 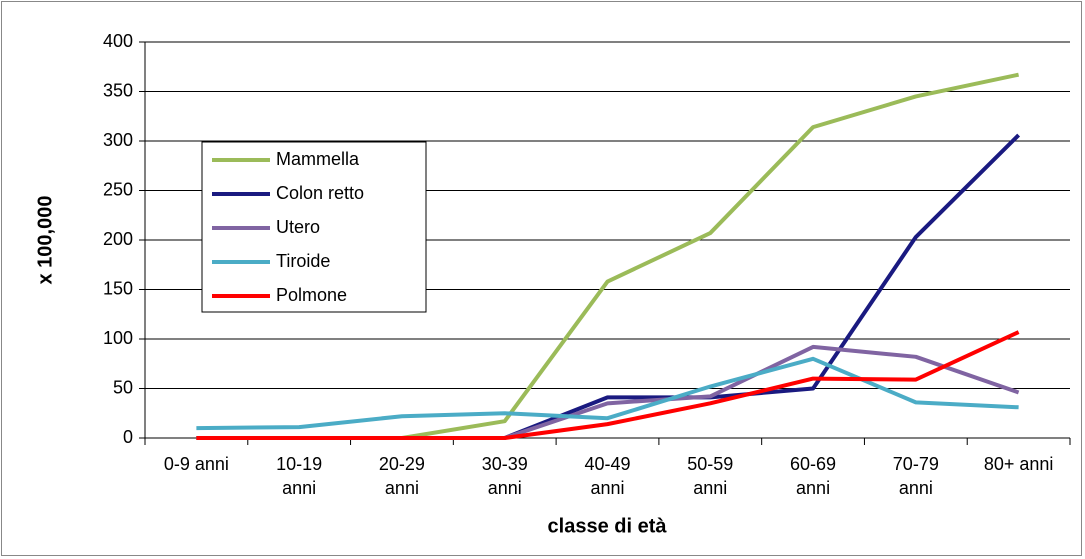 What do you see at coordinates (298, 227) in the screenshot?
I see `legend-label: Utero` at bounding box center [298, 227].